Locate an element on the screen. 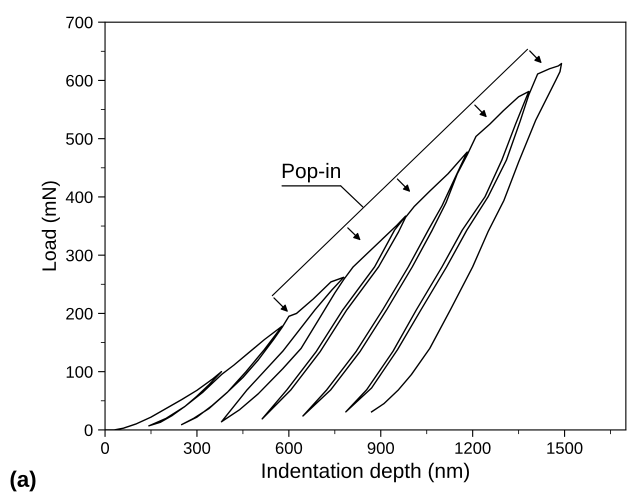 This screenshot has height=504, width=629. y-axis-title: Load (mN) is located at coordinates (51, 225).